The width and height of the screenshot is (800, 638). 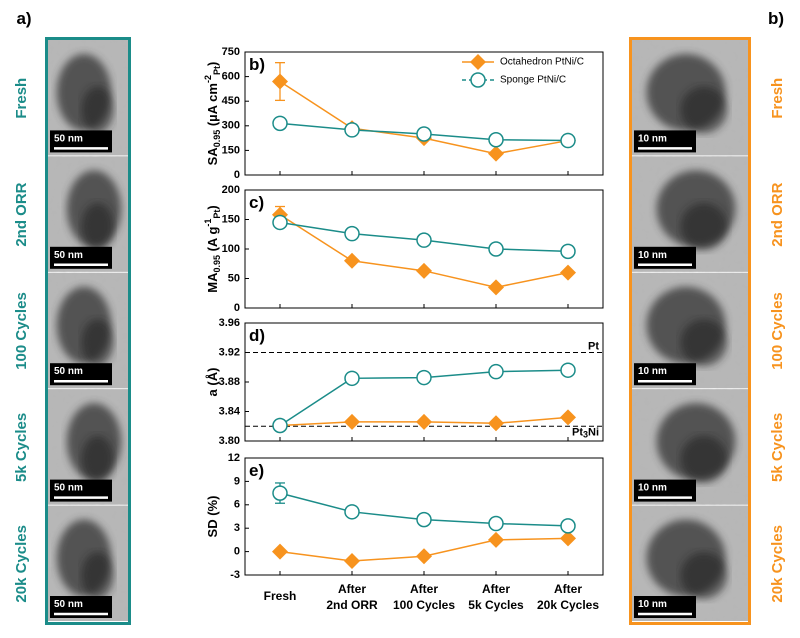 What do you see at coordinates (235, 575) in the screenshot?
I see `y-tick-label: -3` at bounding box center [235, 575].